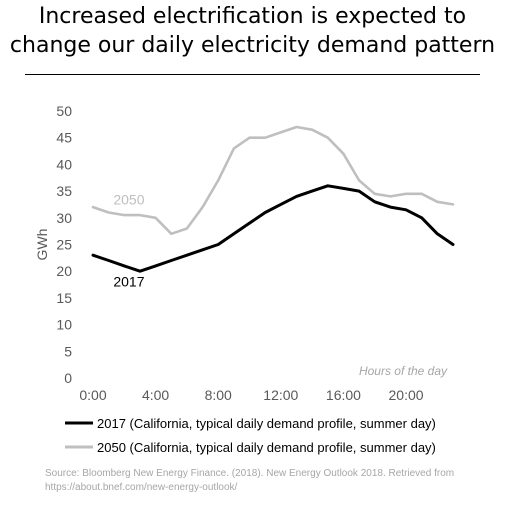 This screenshot has height=505, width=505. What do you see at coordinates (64, 218) in the screenshot?
I see `y-tick-label: 30` at bounding box center [64, 218].